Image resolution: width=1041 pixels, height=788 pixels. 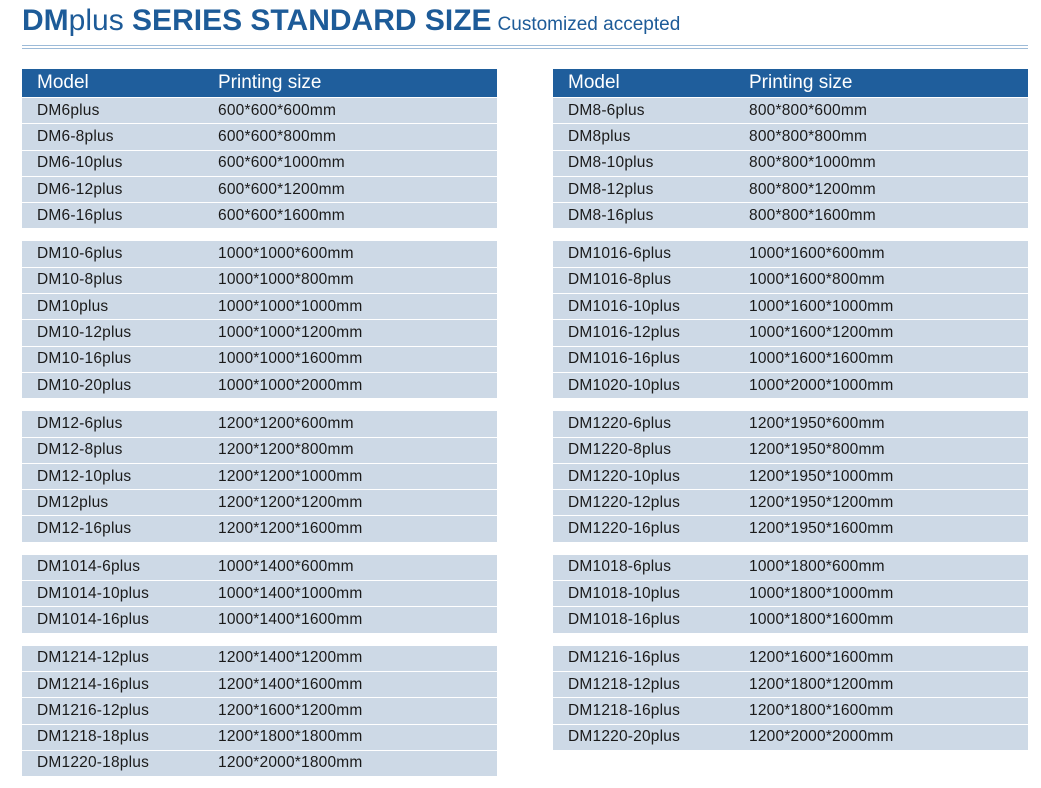 What do you see at coordinates (290, 684) in the screenshot?
I see `printing-size: 1200*1400*1600mm` at bounding box center [290, 684].